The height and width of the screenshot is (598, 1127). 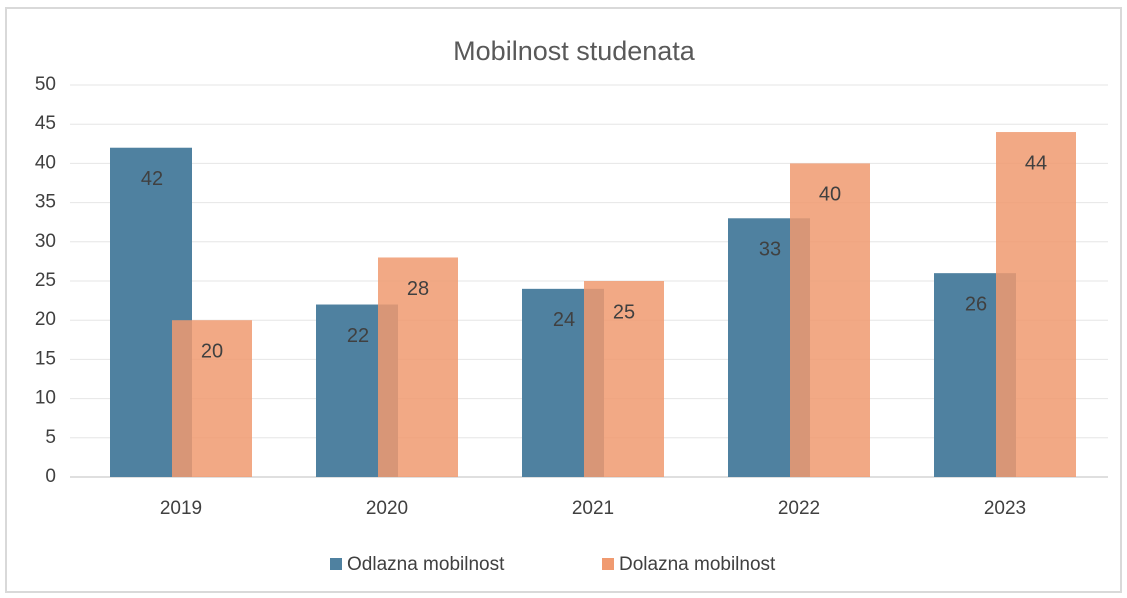 What do you see at coordinates (45, 241) in the screenshot?
I see `y-tick-label: 30` at bounding box center [45, 241].